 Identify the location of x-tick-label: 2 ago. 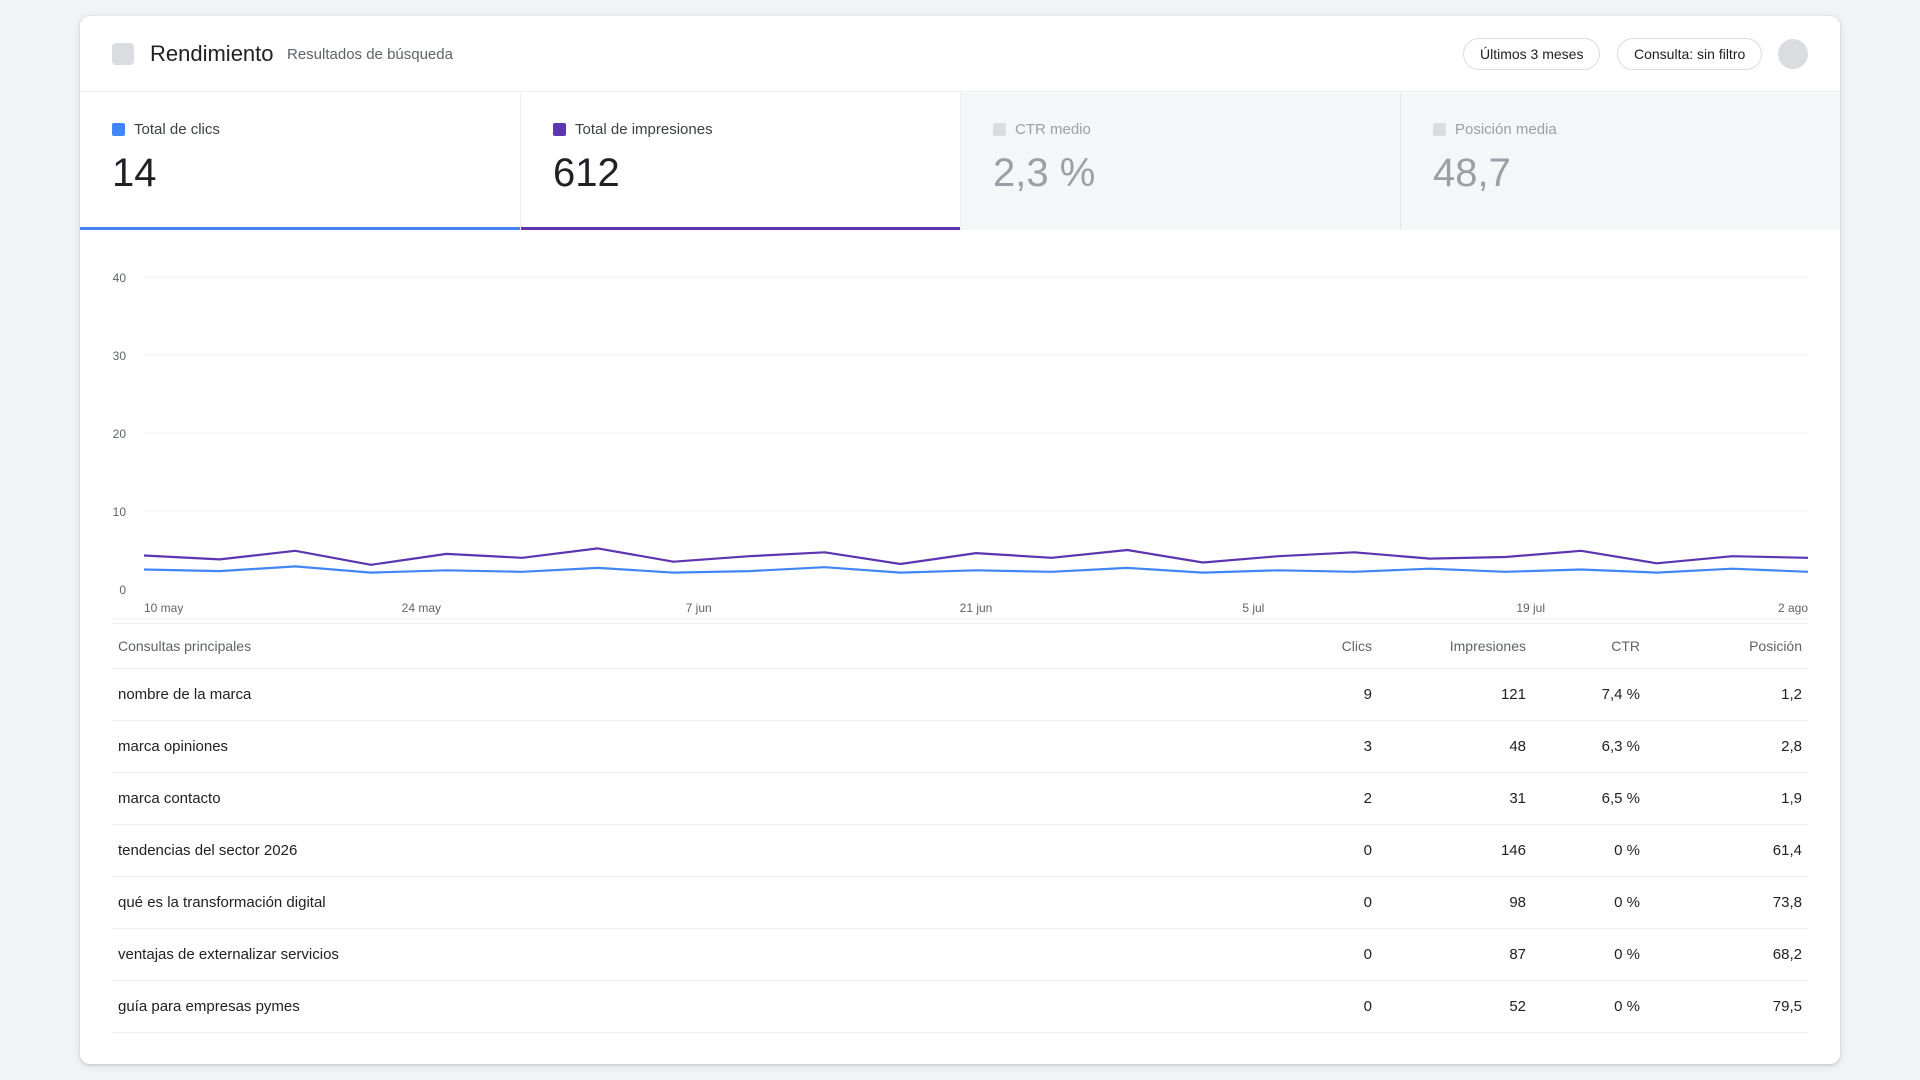
(1793, 608).